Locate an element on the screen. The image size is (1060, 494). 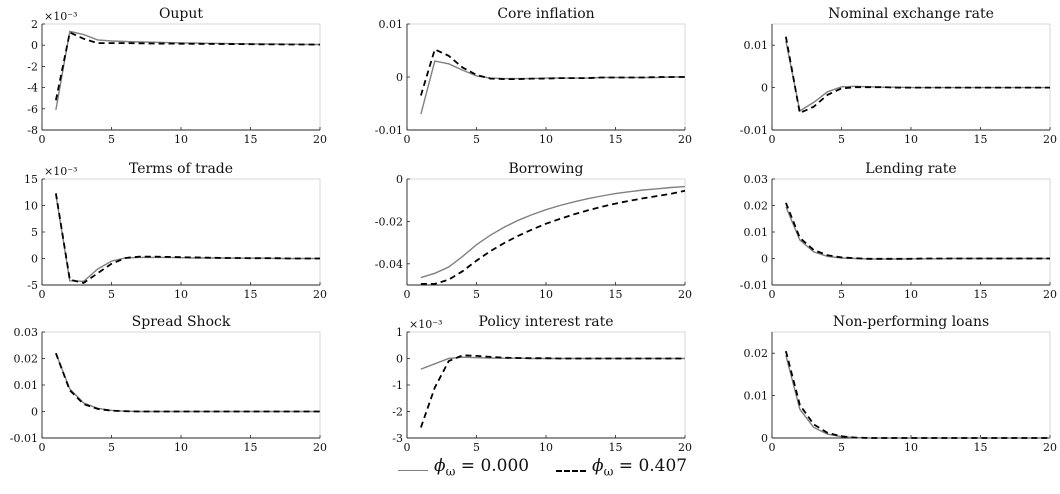
series-line-solid-spread-shock is located at coordinates (187, 382).